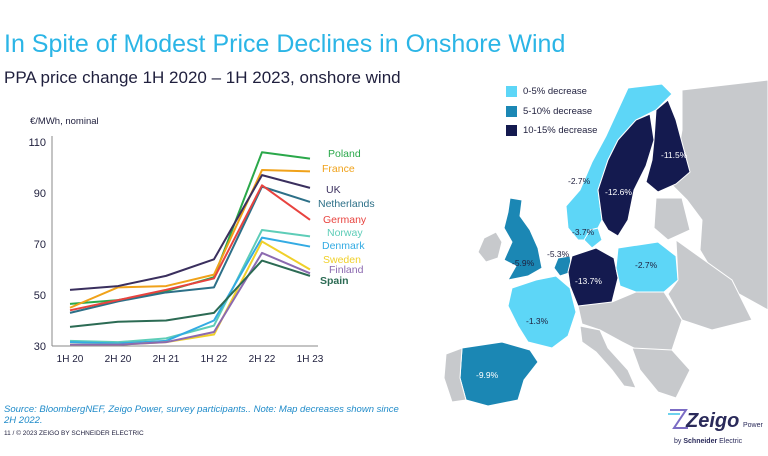  Describe the element at coordinates (487, 375) in the screenshot. I see `map-label-spain: -9.9%` at that location.